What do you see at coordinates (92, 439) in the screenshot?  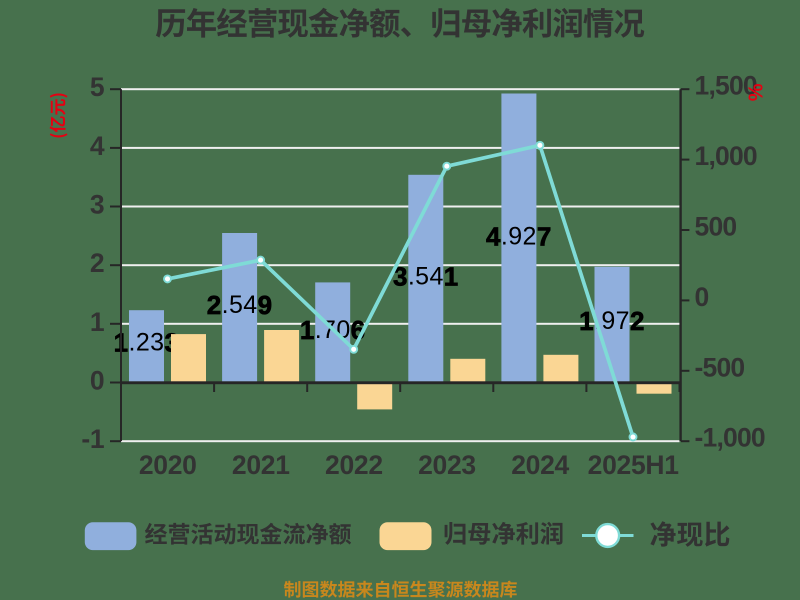 I see `svg-text: -1` at bounding box center [92, 439].